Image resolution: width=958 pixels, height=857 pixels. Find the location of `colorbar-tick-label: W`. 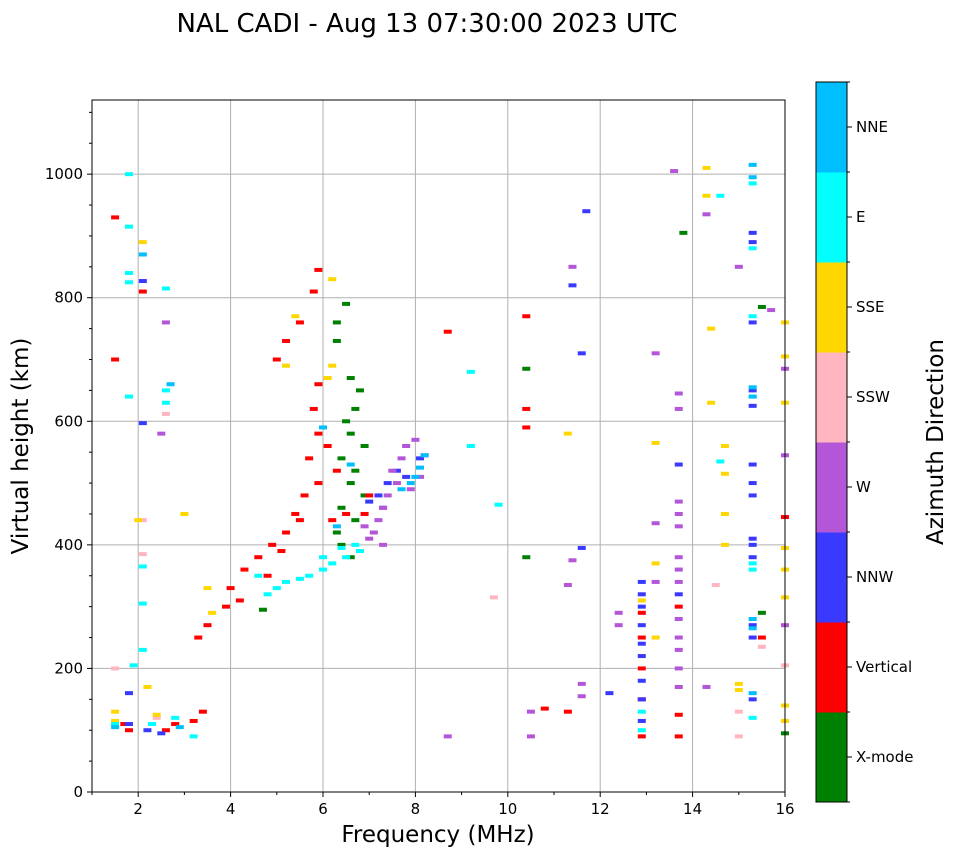

colorbar-tick-label: W is located at coordinates (863, 487).